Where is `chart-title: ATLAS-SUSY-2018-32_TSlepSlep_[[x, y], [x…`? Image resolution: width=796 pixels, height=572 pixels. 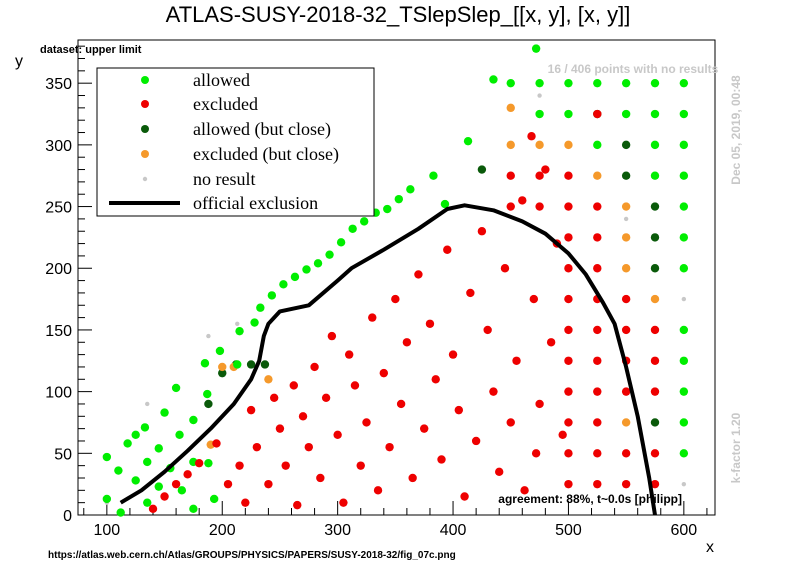
chart-title: ATLAS-SUSY-2018-32_TSlepSlep_[[x, y], [x… is located at coordinates (398, 14).